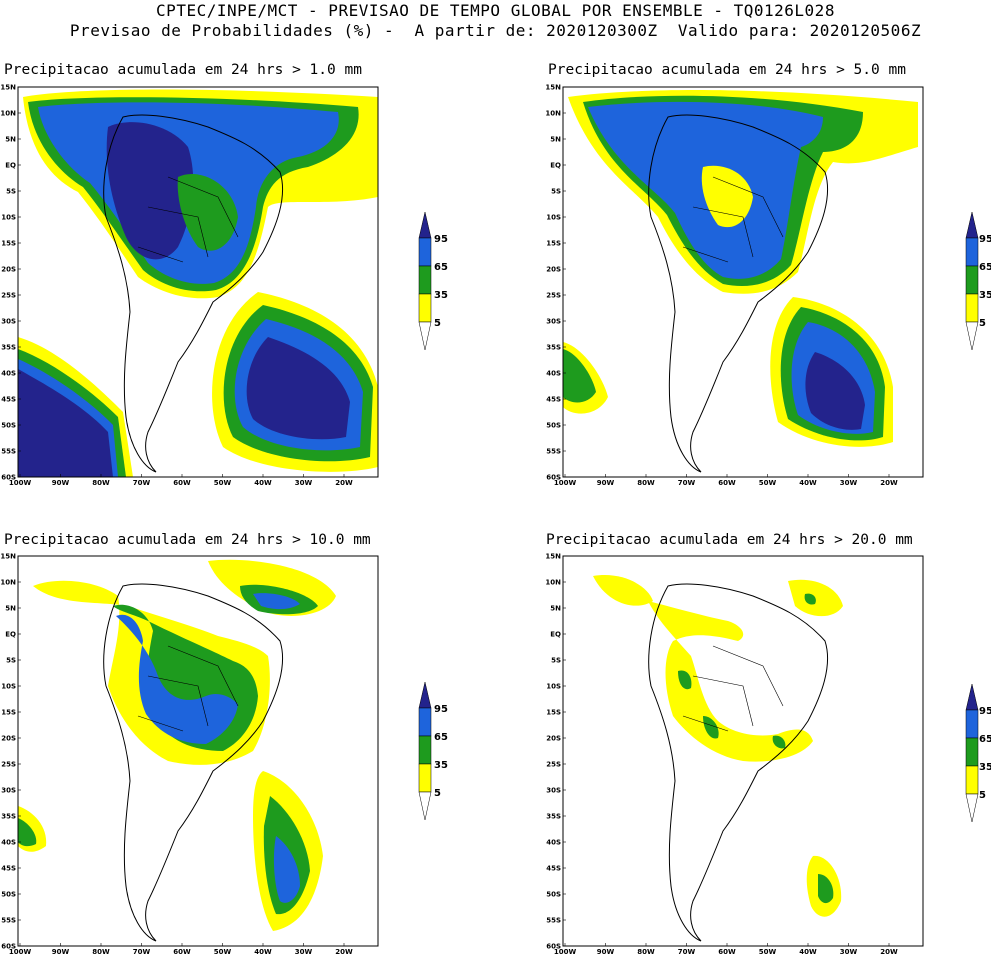  I want to click on colorbar-2: 95 65 35 5, so click(978, 285).